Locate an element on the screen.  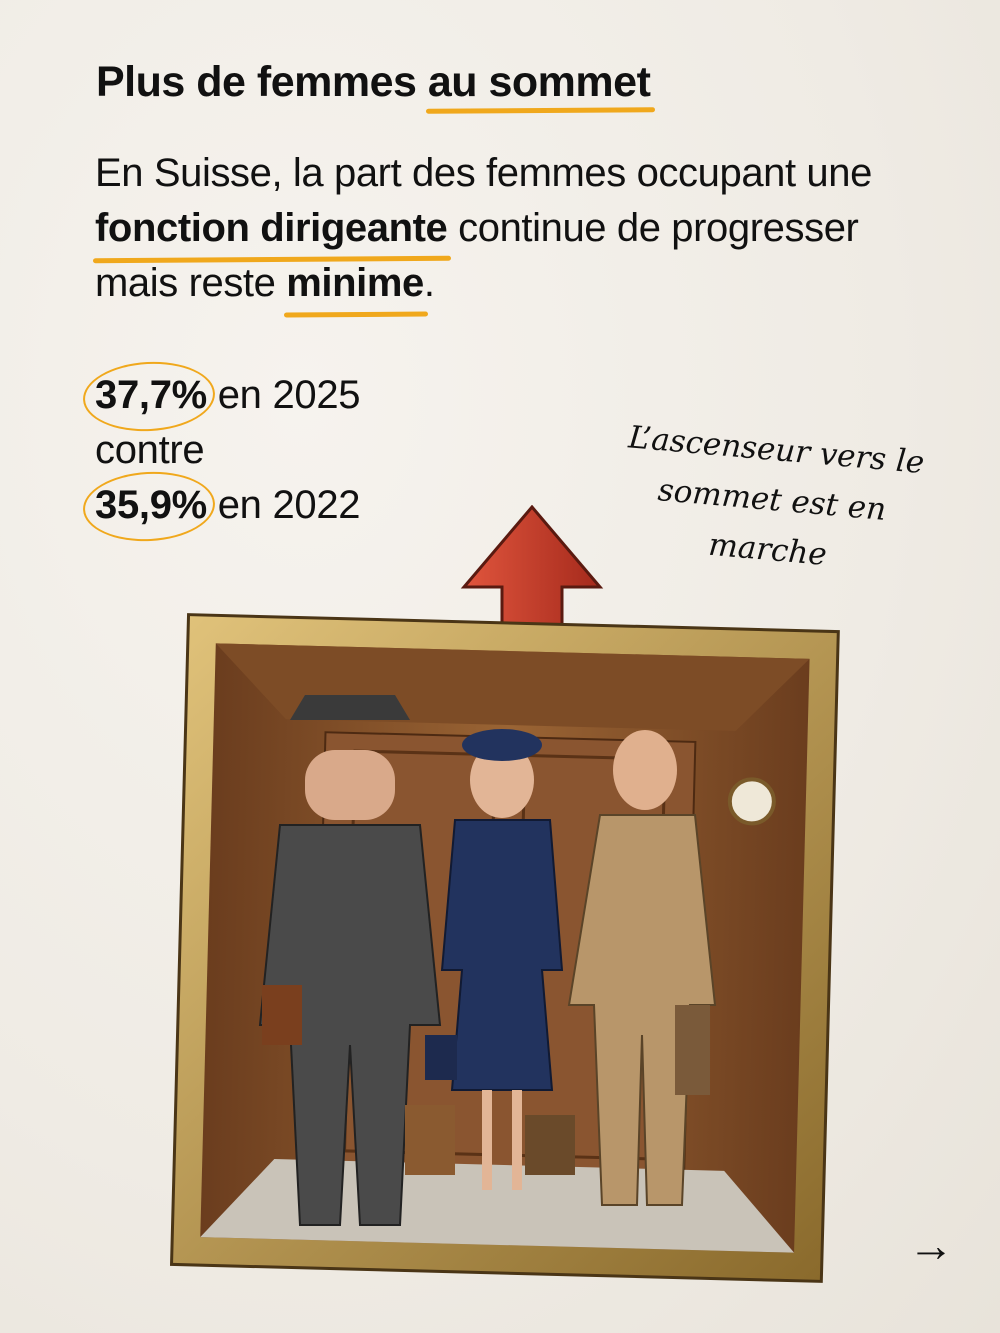
man-left-figure is located at coordinates (350, 960).